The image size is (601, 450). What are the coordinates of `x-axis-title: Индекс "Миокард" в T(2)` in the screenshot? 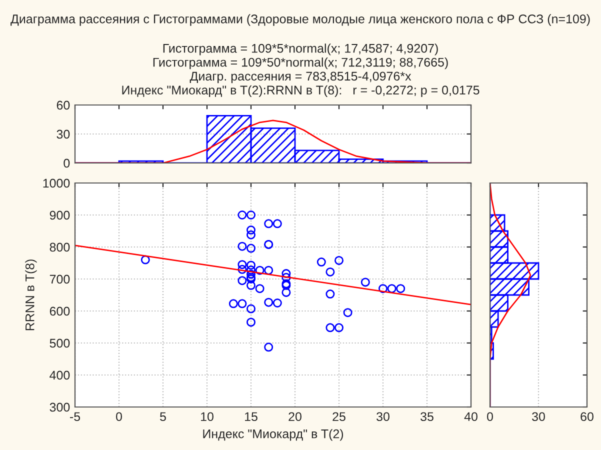 It's located at (273, 435).